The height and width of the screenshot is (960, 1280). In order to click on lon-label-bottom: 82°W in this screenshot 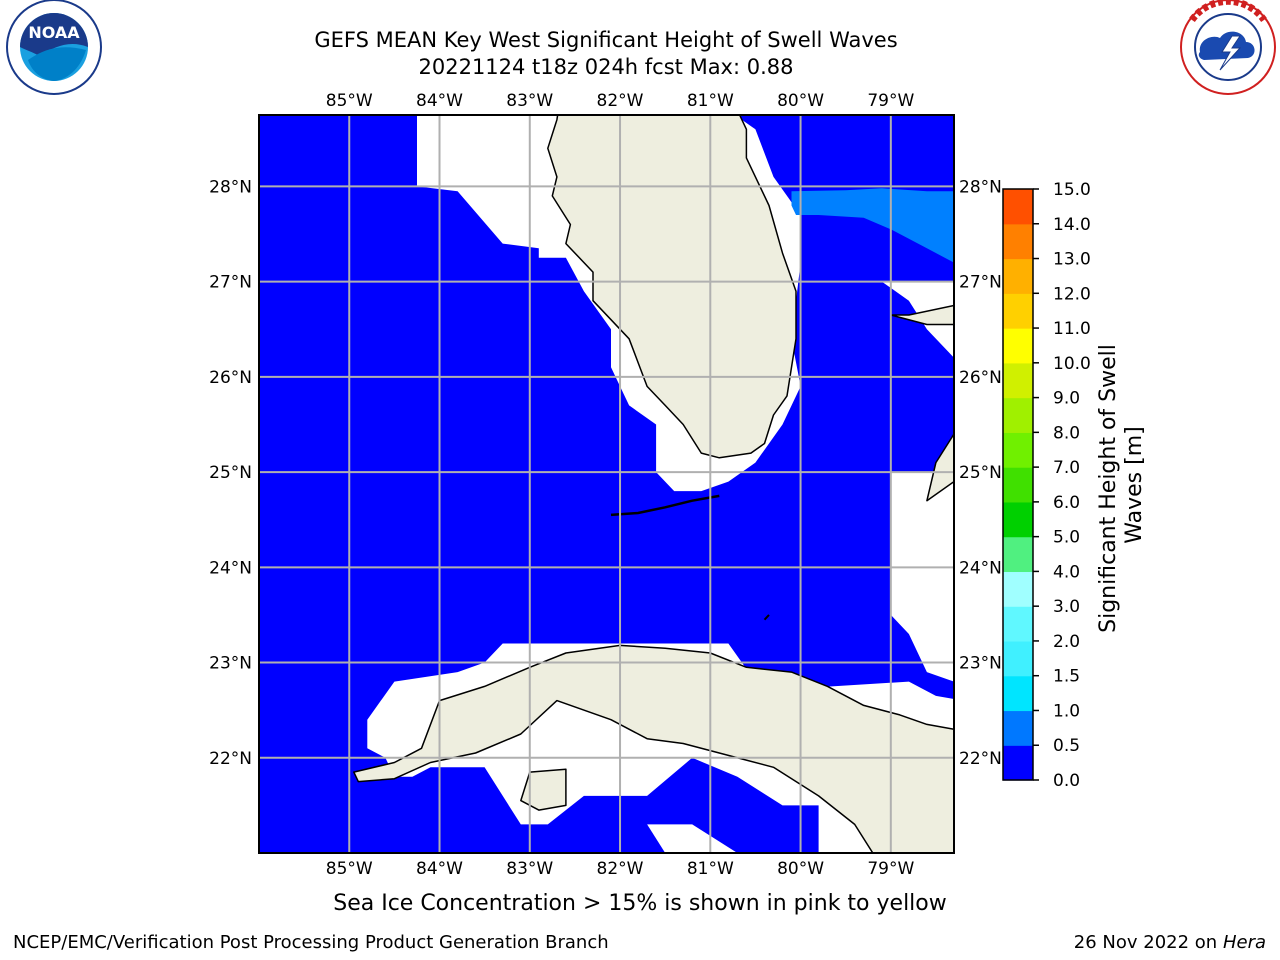, I will do `click(620, 869)`.